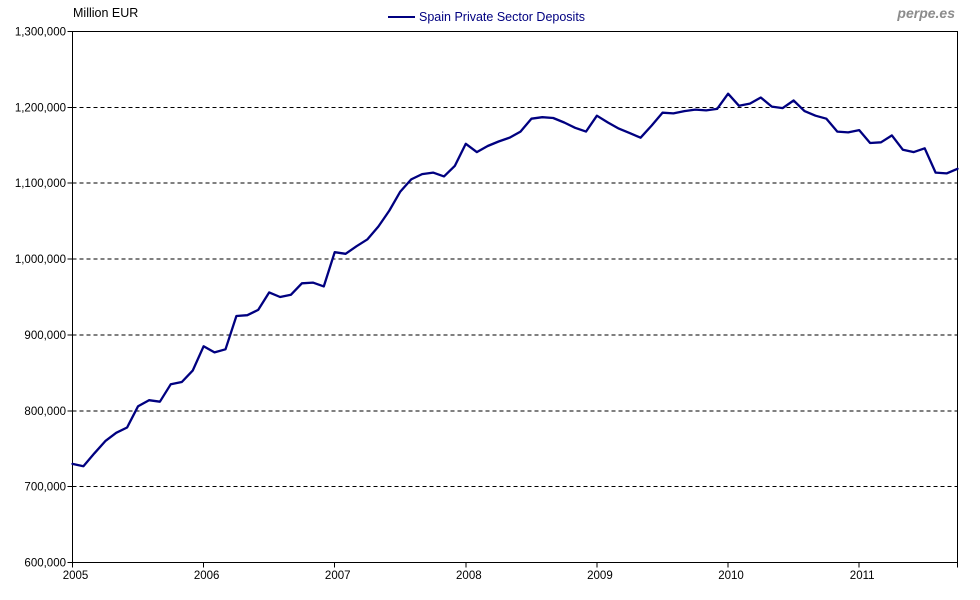 The image size is (980, 600). Describe the element at coordinates (40, 108) in the screenshot. I see `y-axis-label: 1,200,000` at that location.